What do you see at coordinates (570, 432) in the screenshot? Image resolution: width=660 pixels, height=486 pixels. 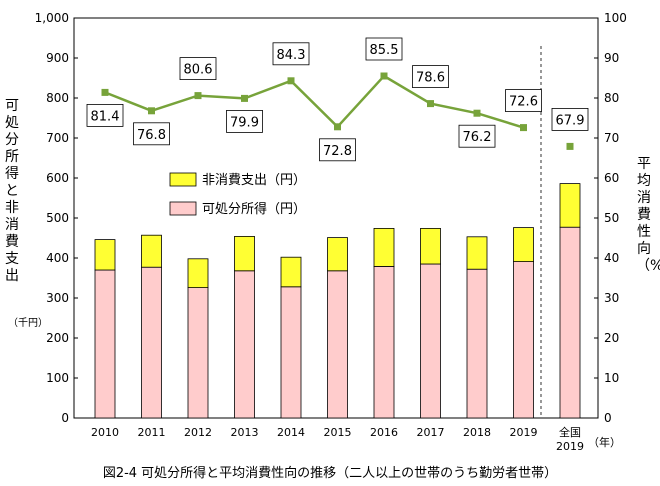 I see `x-tick-label: 全国` at bounding box center [570, 432].